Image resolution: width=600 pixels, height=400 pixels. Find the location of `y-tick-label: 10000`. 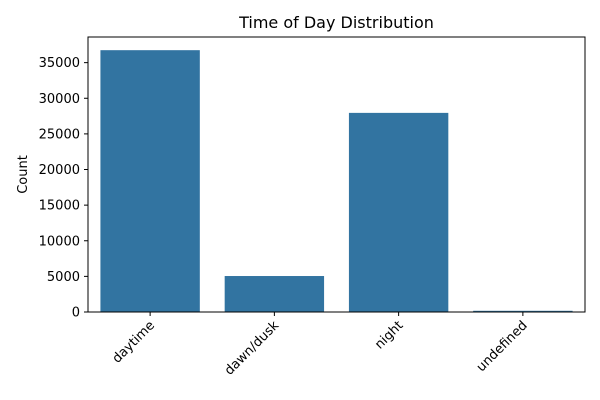

y-tick-label: 10000 is located at coordinates (59, 241).